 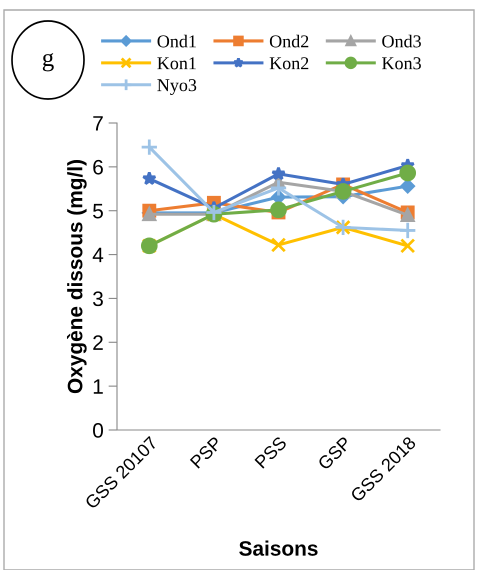 I want to click on x-axis-title: Saisons, so click(x=278, y=548).